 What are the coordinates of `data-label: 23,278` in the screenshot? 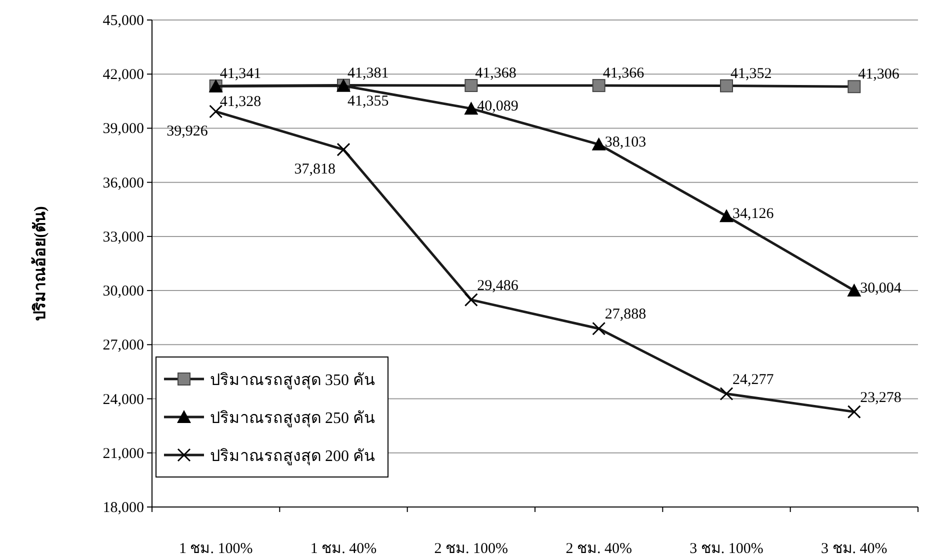 It's located at (881, 398).